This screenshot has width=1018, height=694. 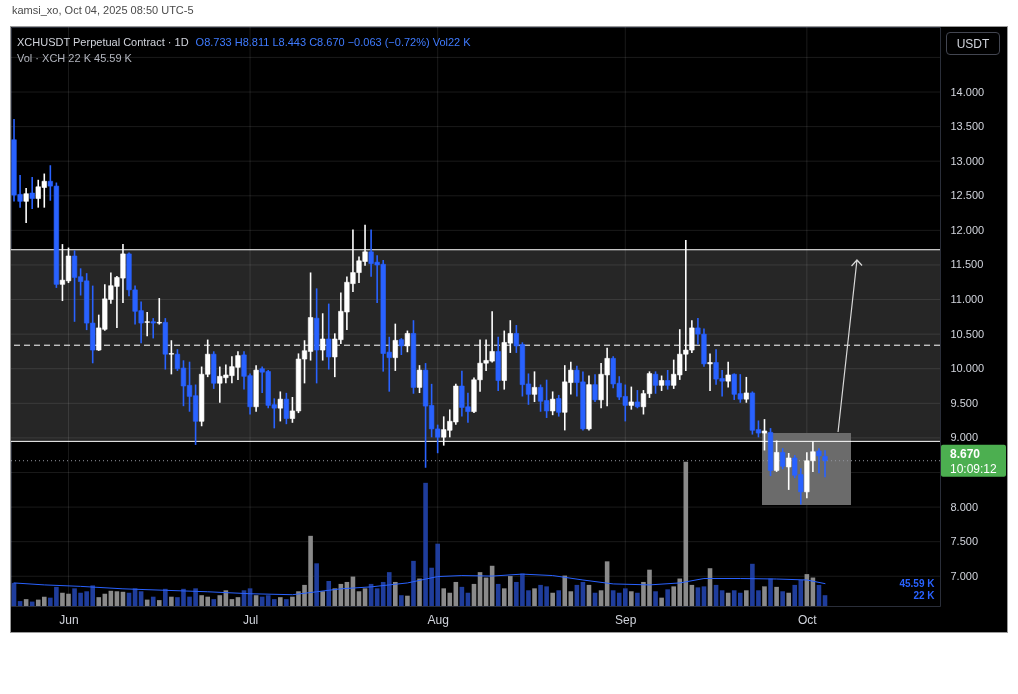 What do you see at coordinates (103, 42) in the screenshot?
I see `text: XCHUSDT Perpetual Contract · 1D` at bounding box center [103, 42].